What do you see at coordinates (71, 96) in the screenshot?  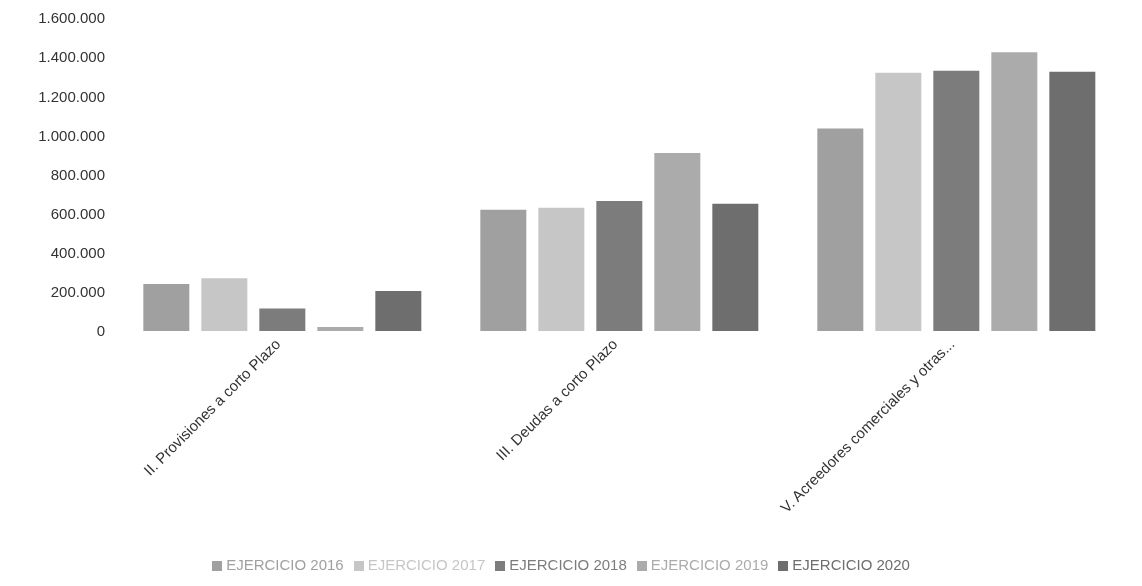 I see `y-tick-label: 1.200.000` at bounding box center [71, 96].